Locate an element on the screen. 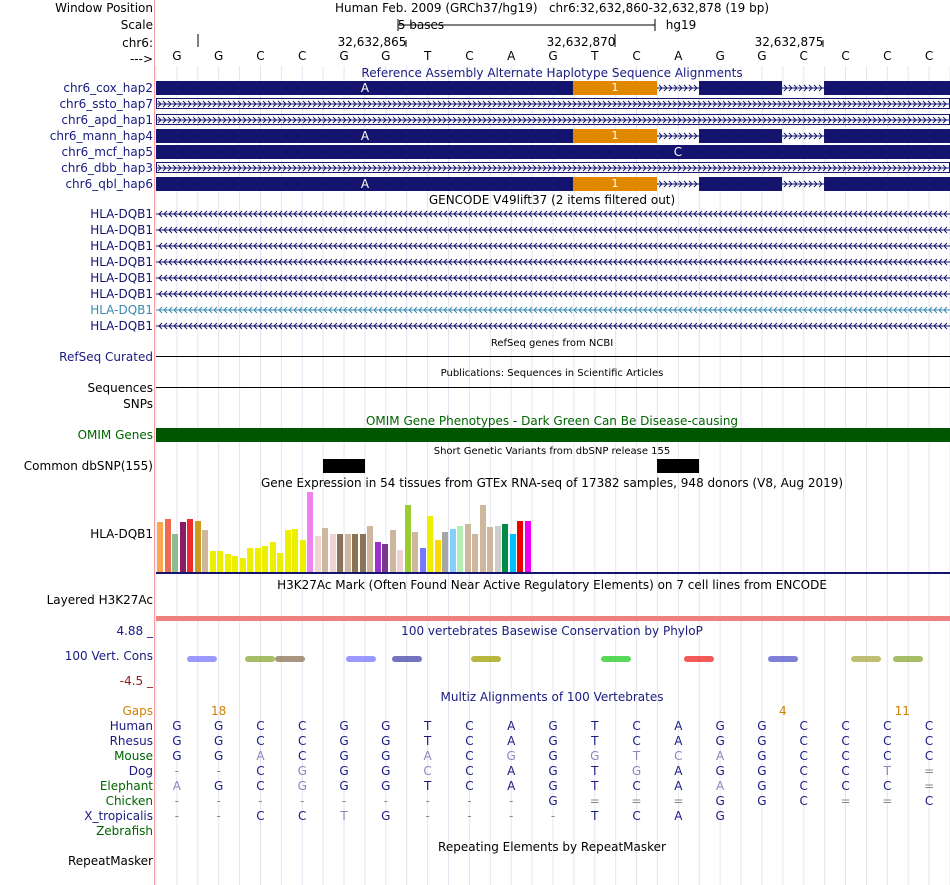 This screenshot has height=885, width=950. refseq-label: RefSeq Curated is located at coordinates (106, 357).